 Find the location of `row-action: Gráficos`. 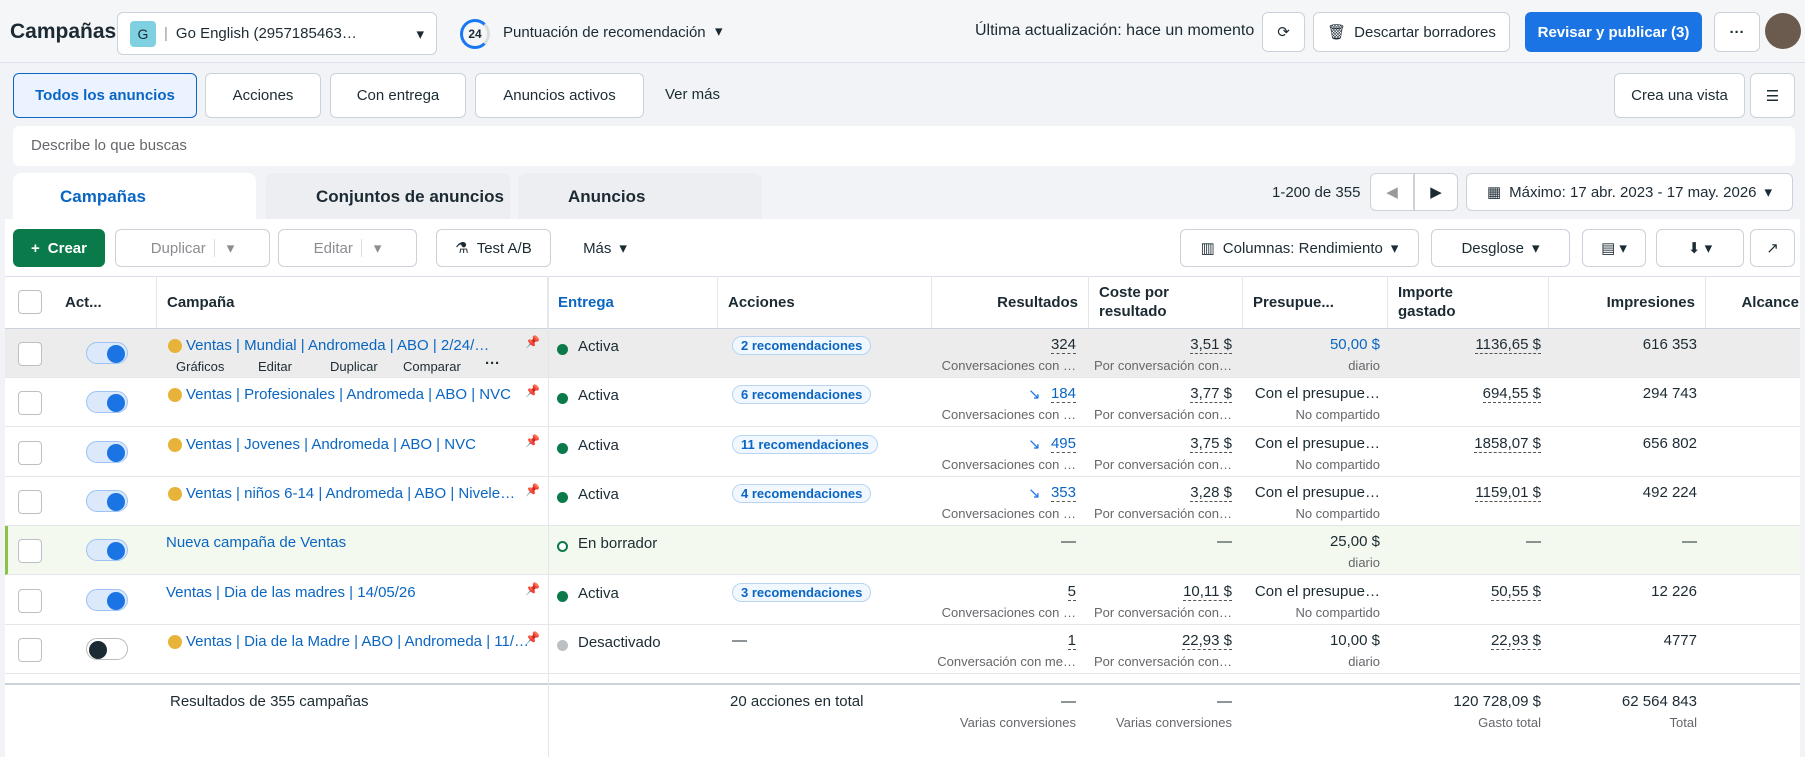

row-action: Gráficos is located at coordinates (200, 366).